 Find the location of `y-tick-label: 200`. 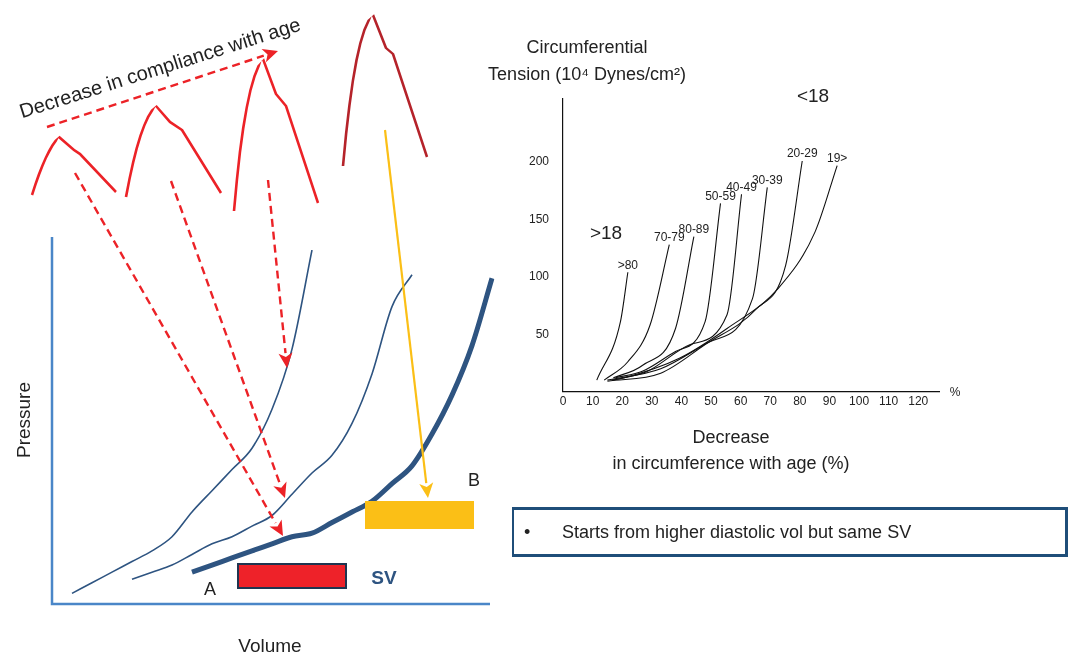

y-tick-label: 200 is located at coordinates (539, 161).